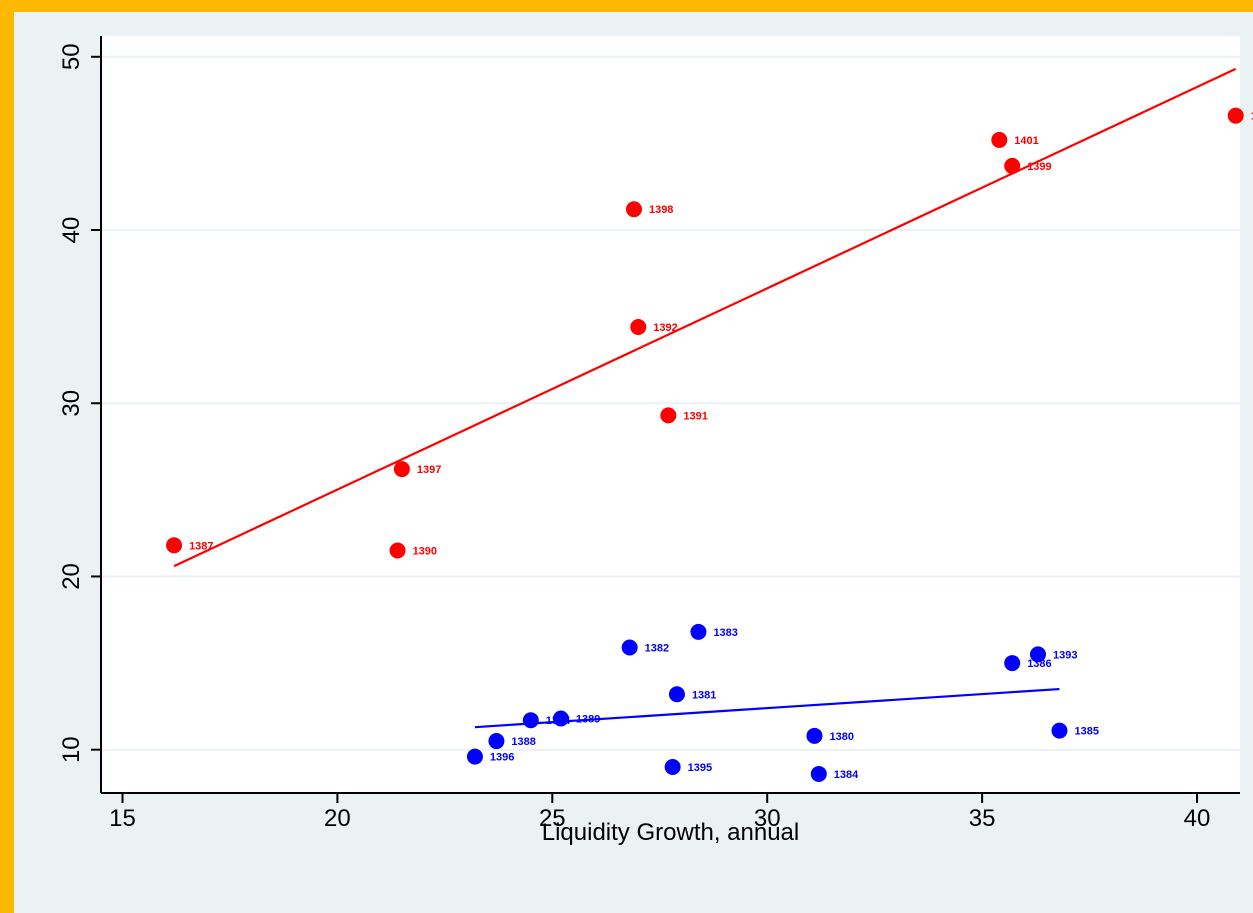  What do you see at coordinates (71, 749) in the screenshot?
I see `y-tick-label: 10` at bounding box center [71, 749].